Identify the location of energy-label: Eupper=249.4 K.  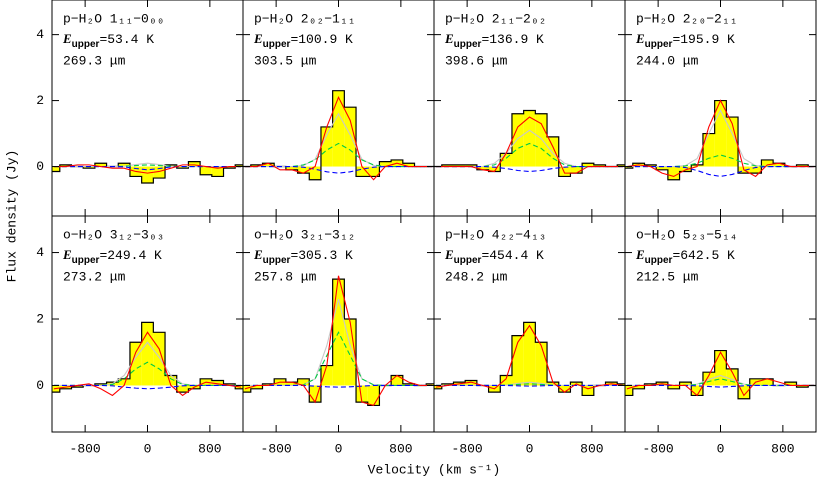
(112, 256).